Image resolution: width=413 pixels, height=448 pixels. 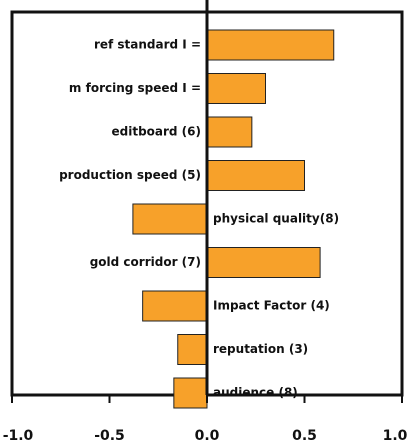 I want to click on category-label-5: gold corridor (7), so click(x=145, y=262).